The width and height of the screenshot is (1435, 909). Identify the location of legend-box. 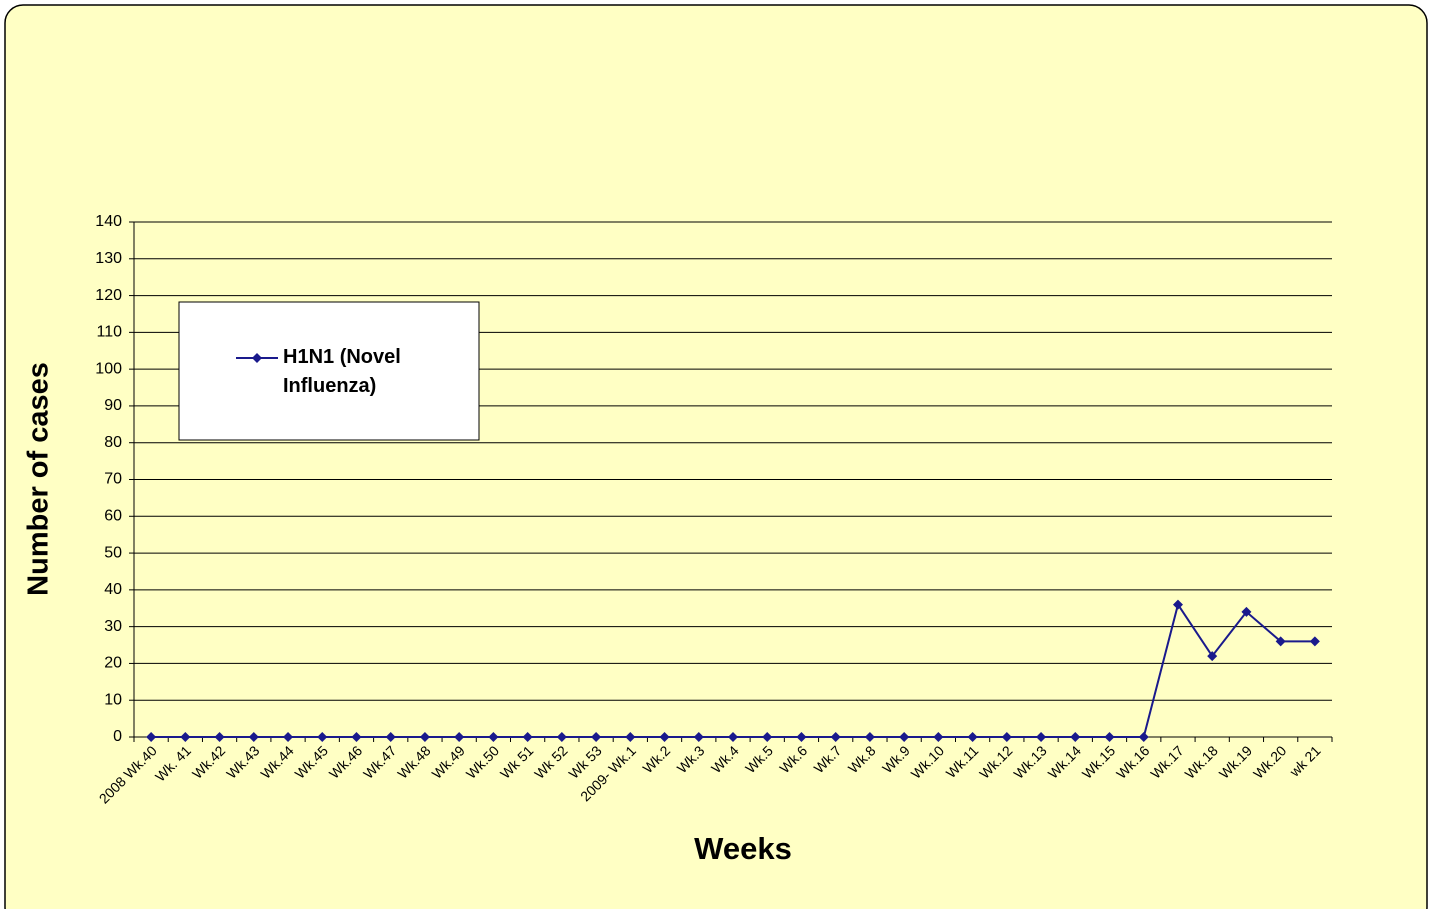
(329, 371).